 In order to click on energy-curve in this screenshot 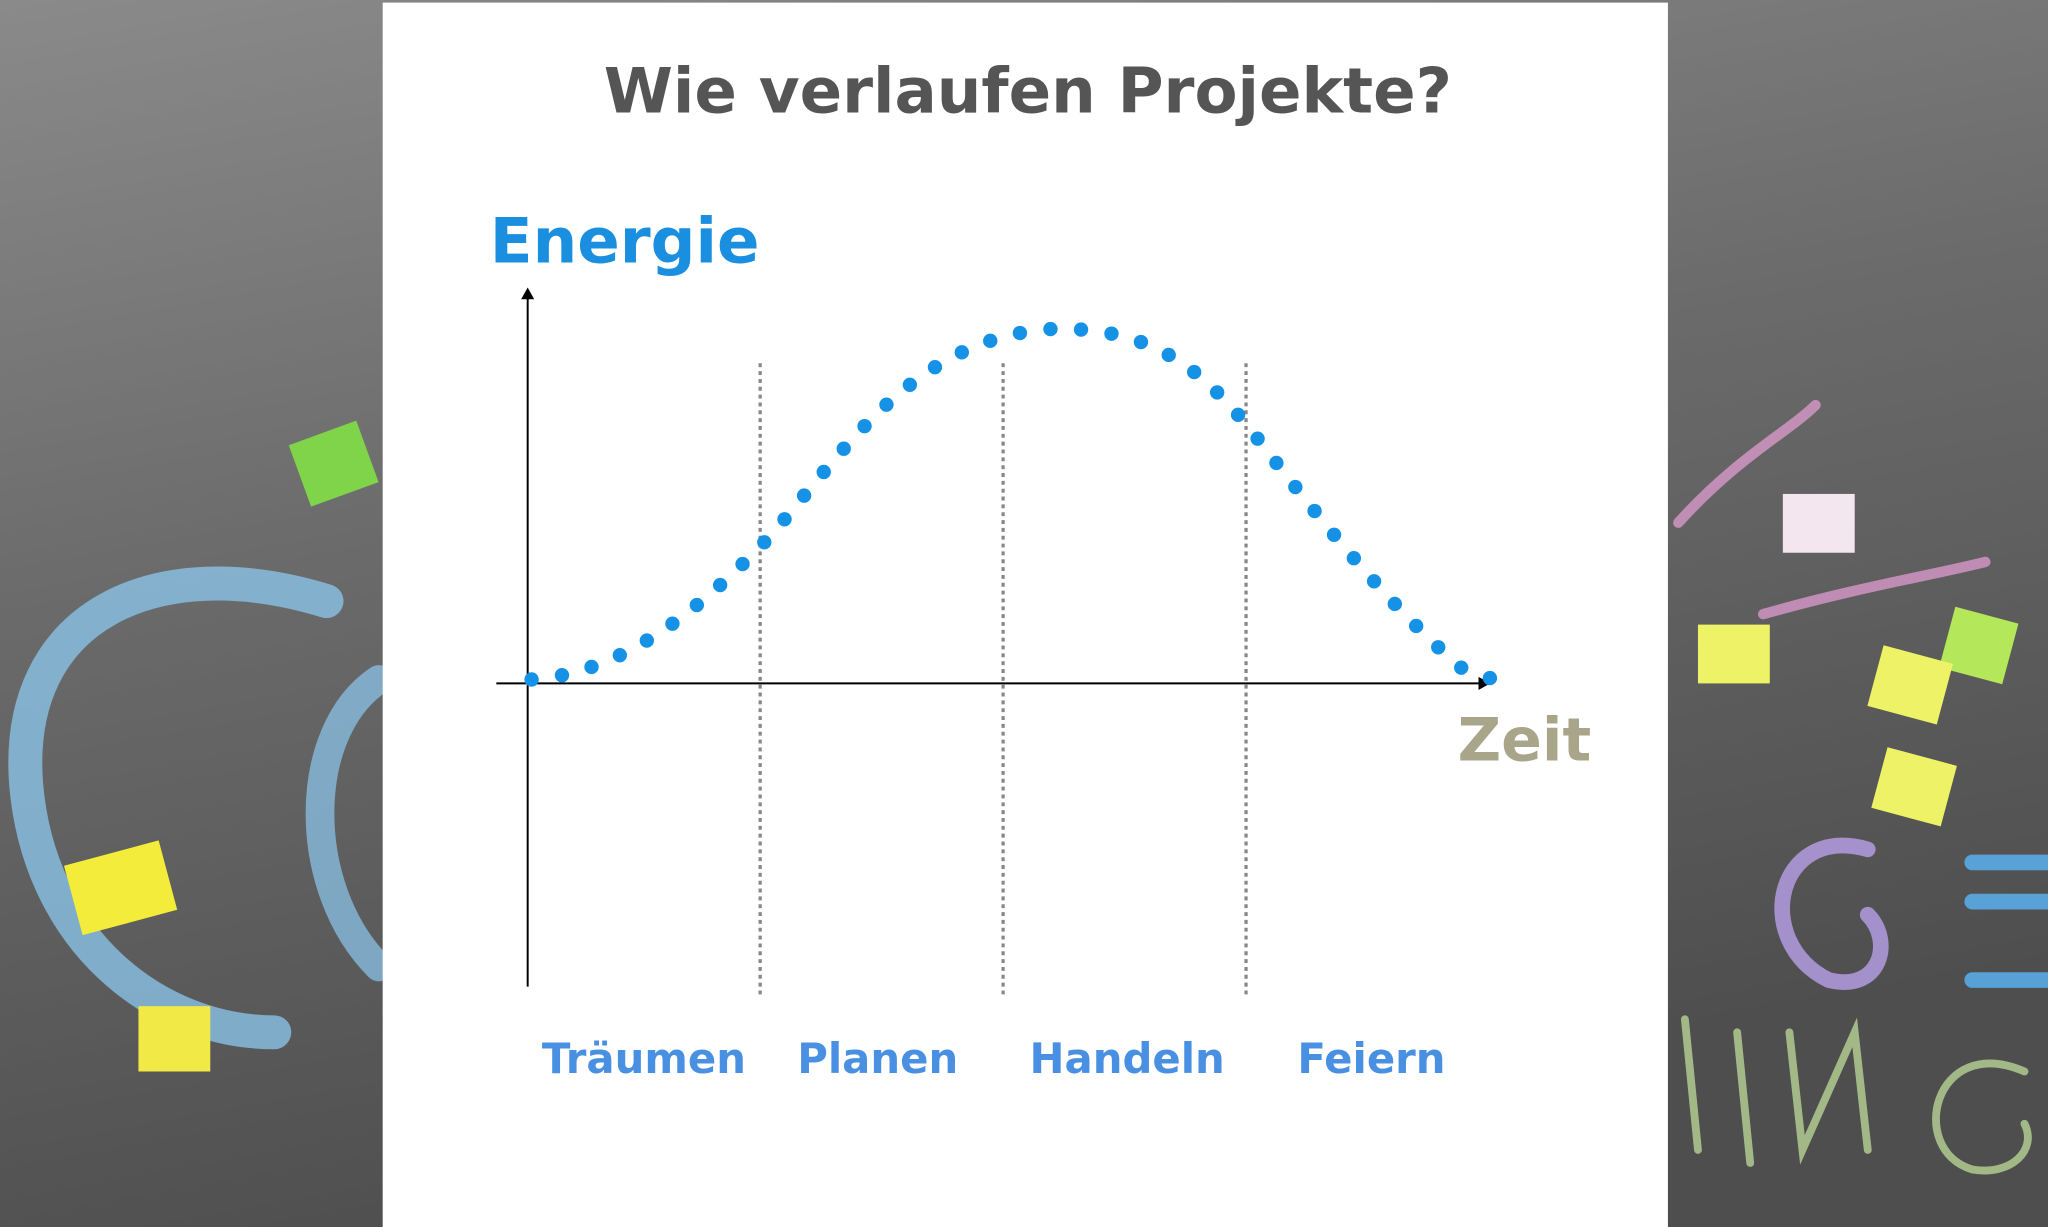, I will do `click(1024, 504)`.